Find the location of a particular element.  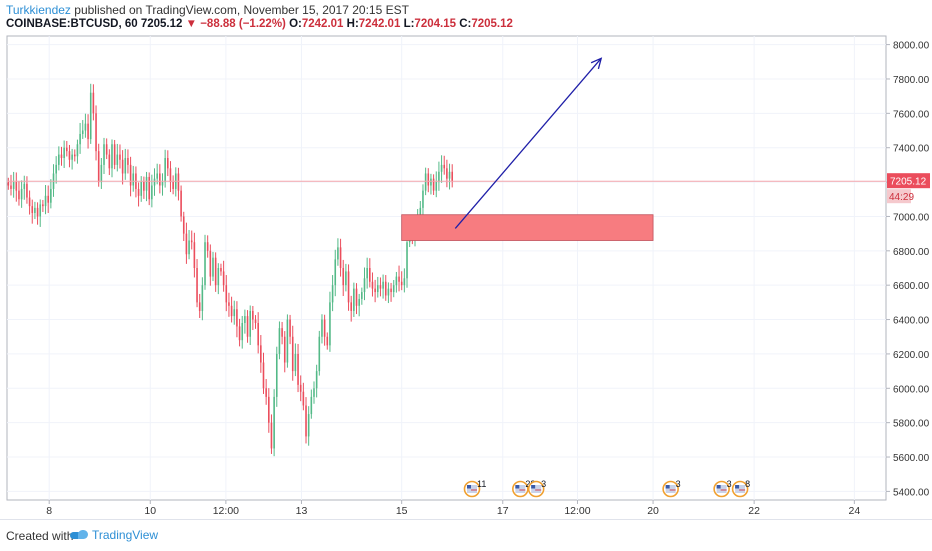

event-count-label: 8 is located at coordinates (747, 484).